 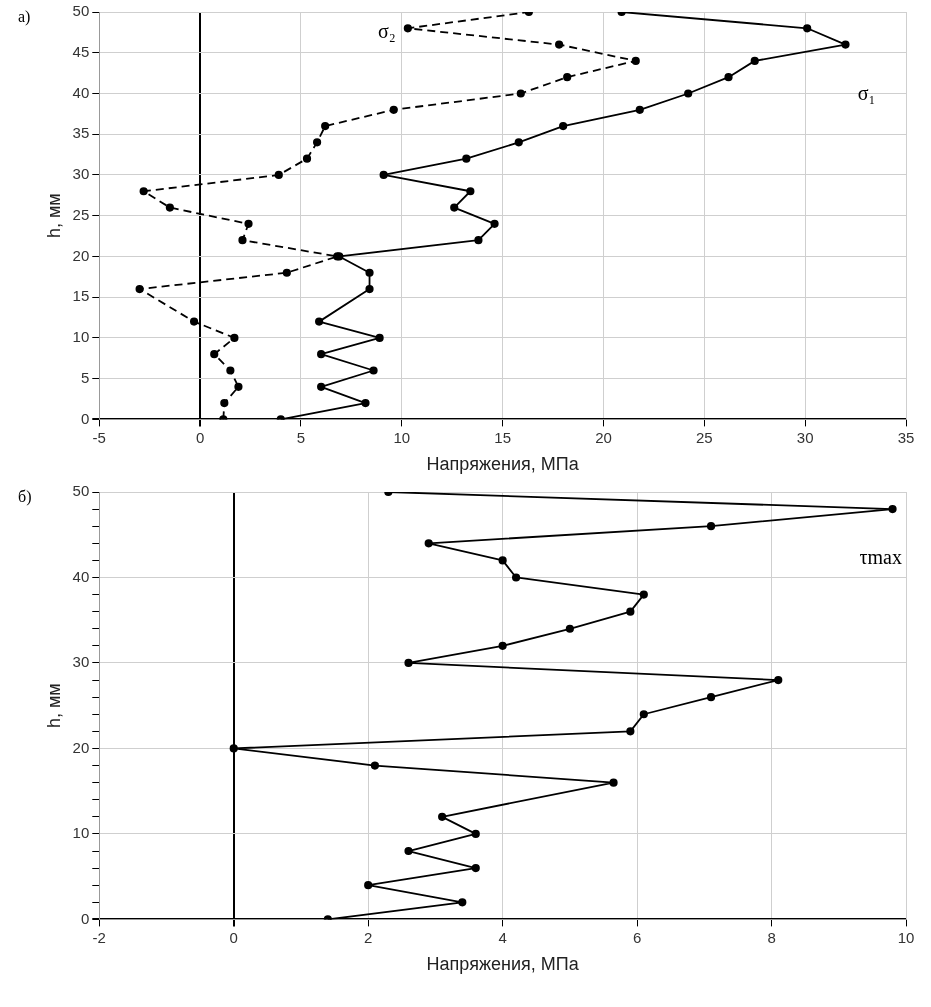 What do you see at coordinates (81, 296) in the screenshot?
I see `y-tick-label: 15` at bounding box center [81, 296].